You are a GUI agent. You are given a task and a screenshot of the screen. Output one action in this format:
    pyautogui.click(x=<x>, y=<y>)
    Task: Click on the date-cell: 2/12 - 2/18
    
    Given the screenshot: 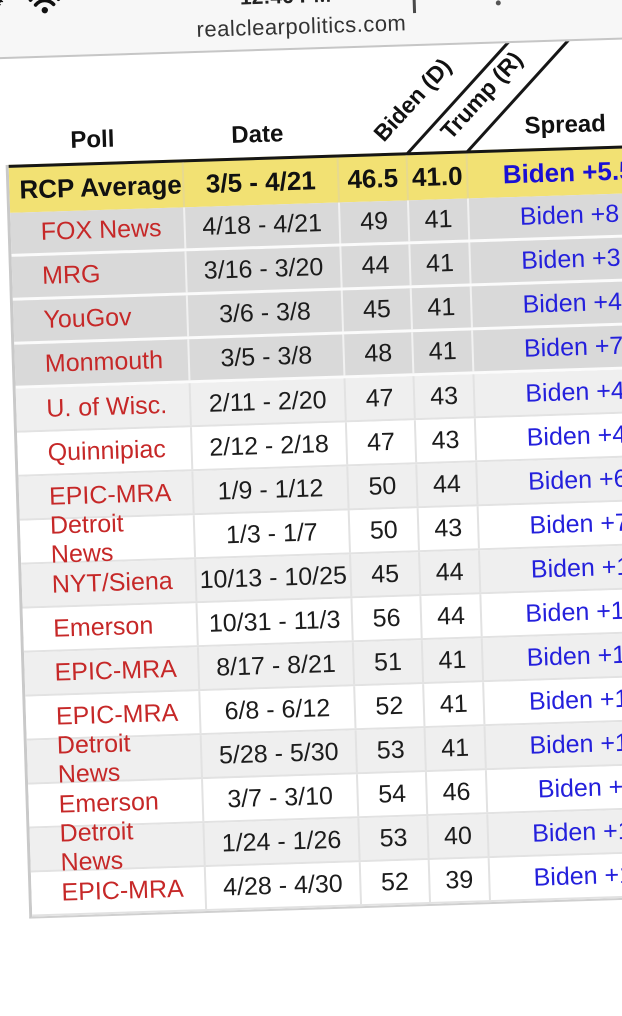 What is the action you would take?
    pyautogui.click(x=270, y=446)
    